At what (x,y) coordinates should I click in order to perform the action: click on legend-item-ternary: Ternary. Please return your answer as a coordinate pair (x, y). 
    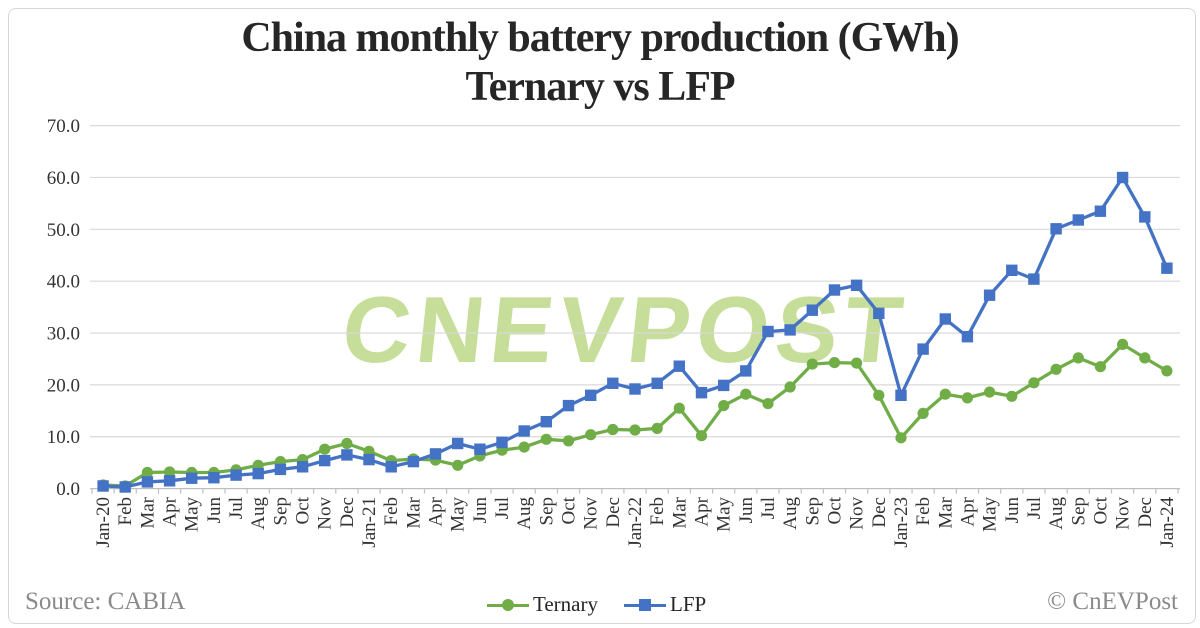
    Looking at the image, I should click on (542, 604).